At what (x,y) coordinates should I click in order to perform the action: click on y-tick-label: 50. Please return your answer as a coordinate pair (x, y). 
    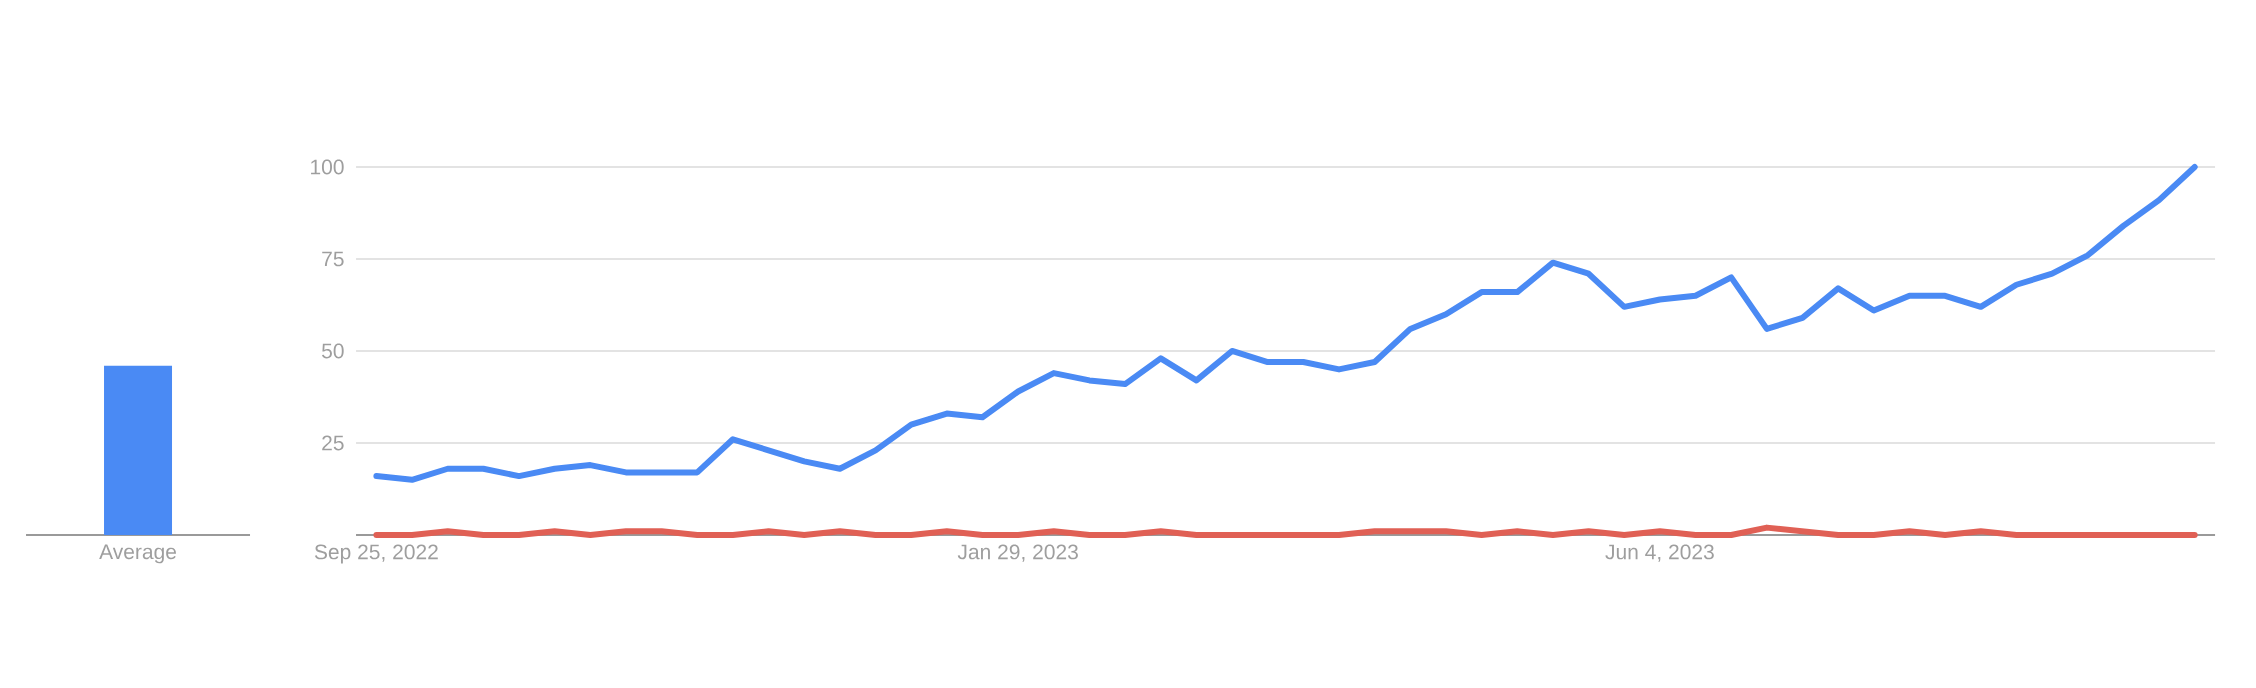
    Looking at the image, I should click on (332, 351).